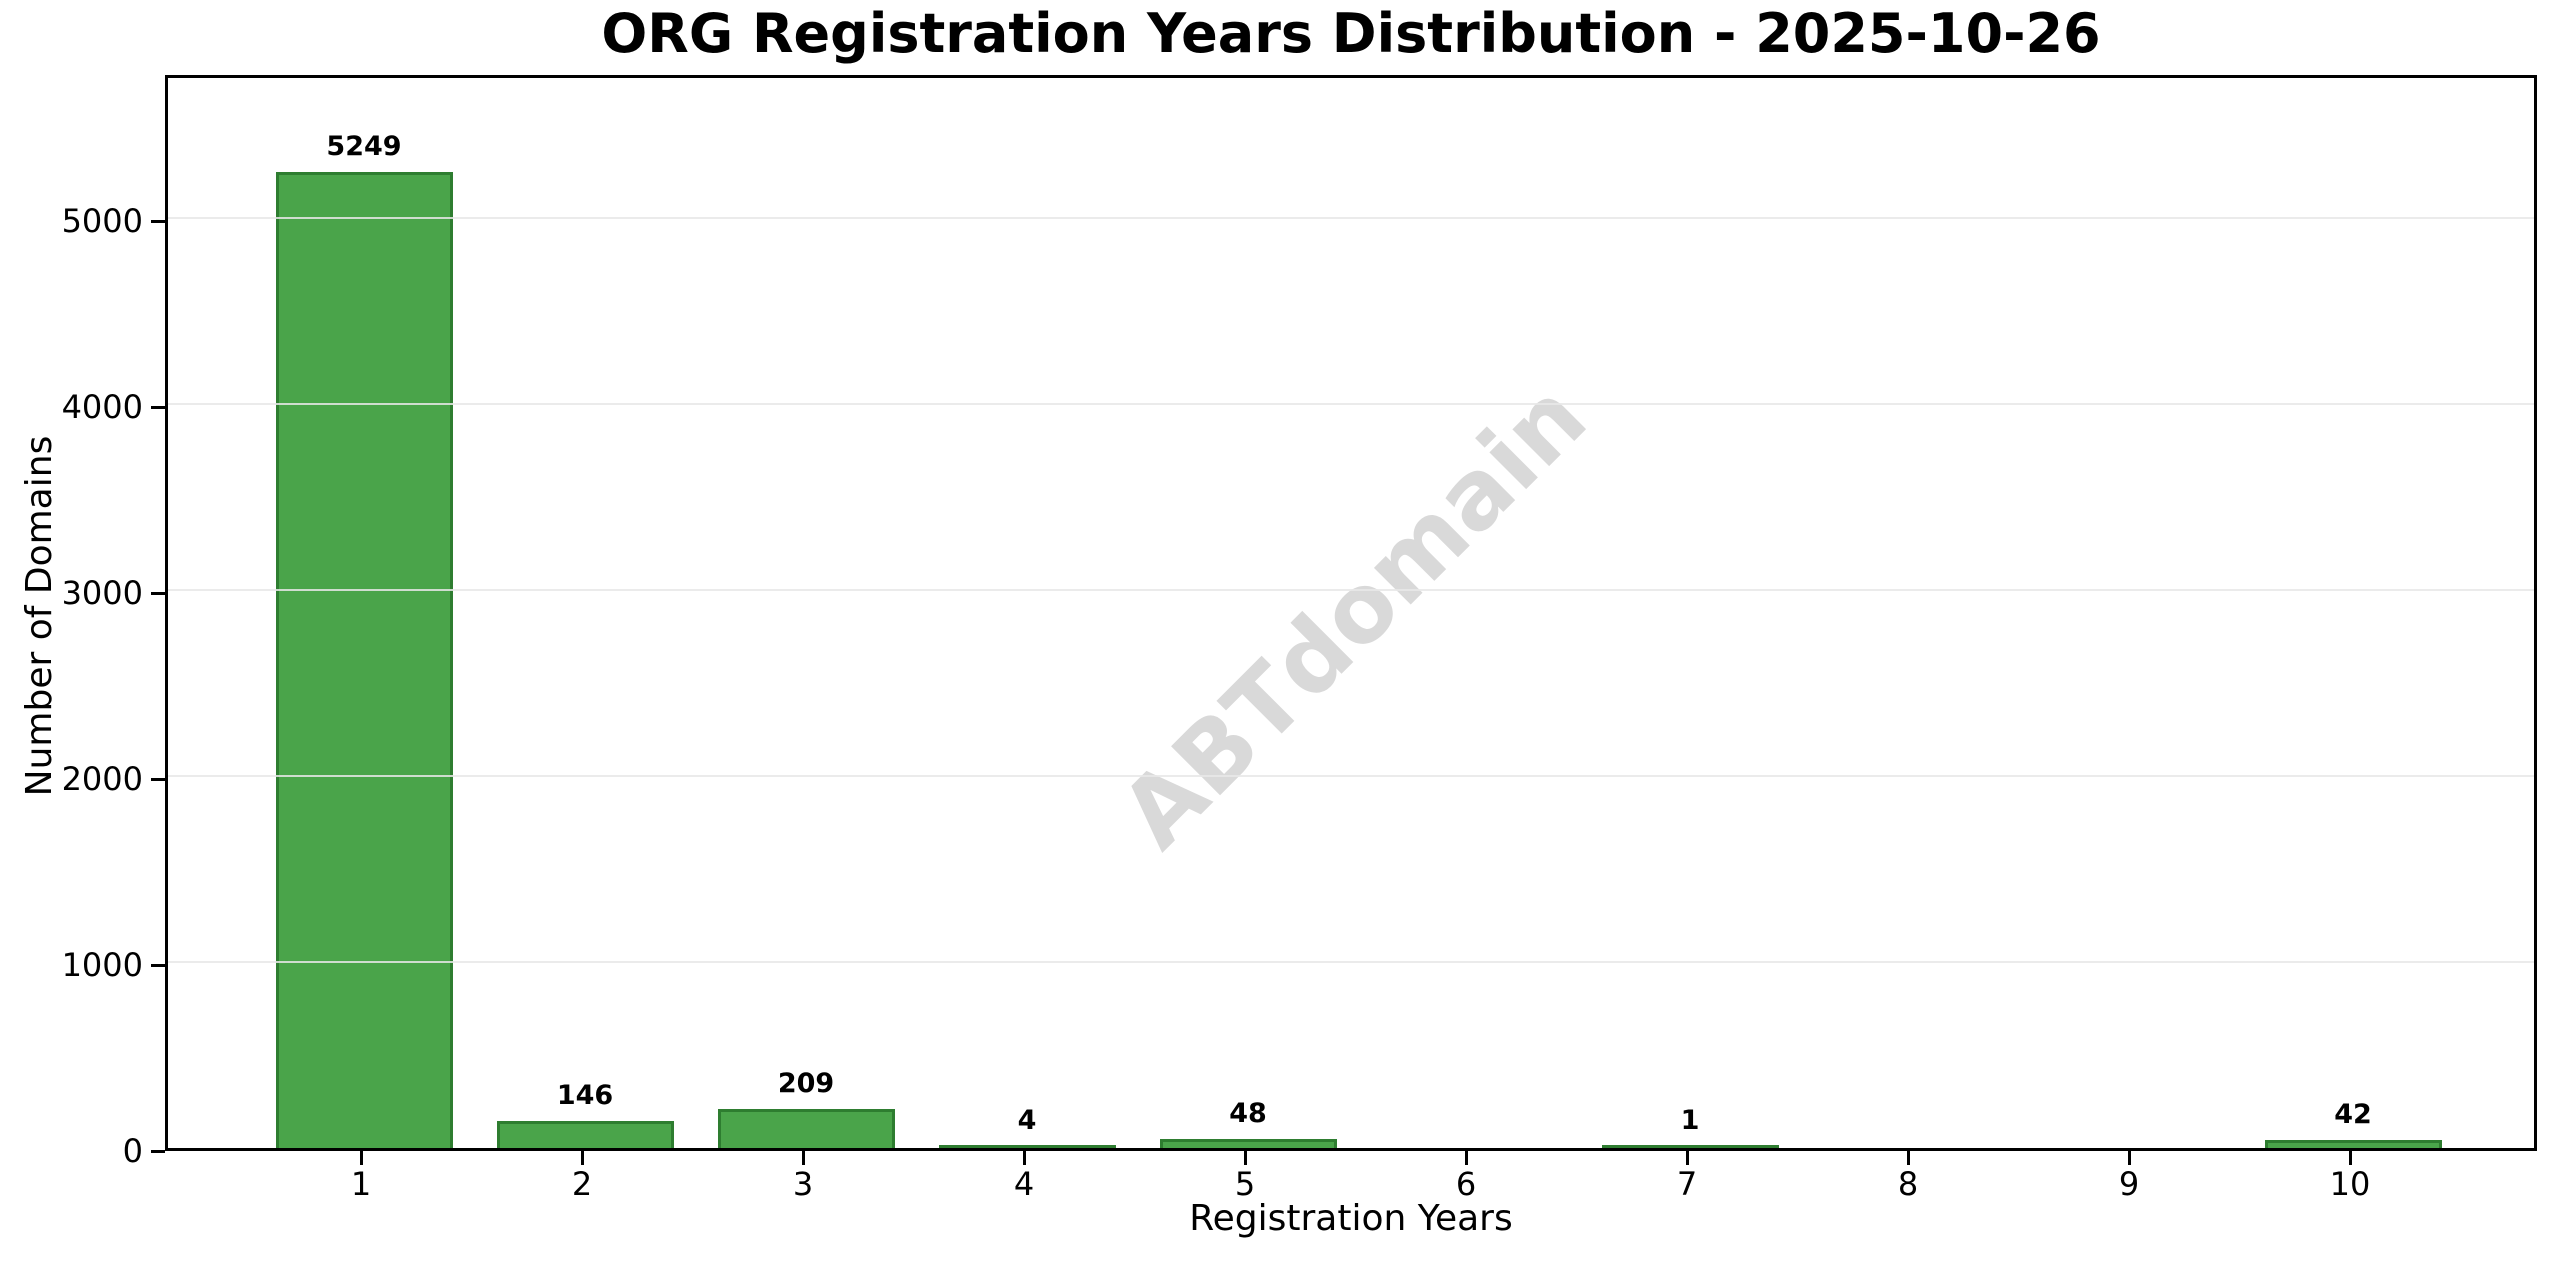 The height and width of the screenshot is (1271, 2560). I want to click on x-axis-tick-label: 9, so click(2129, 1184).